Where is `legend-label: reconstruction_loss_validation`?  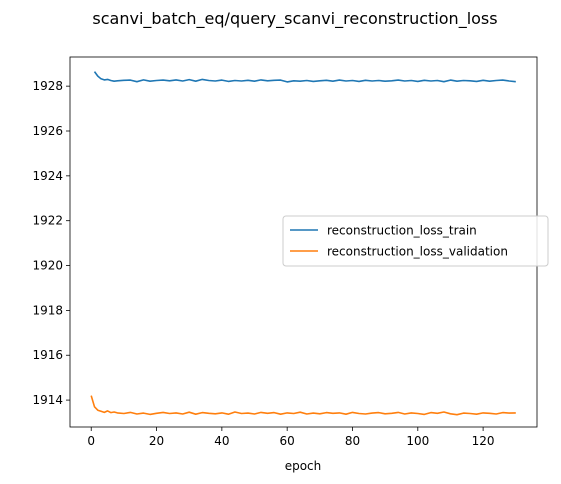
legend-label: reconstruction_loss_validation is located at coordinates (417, 252).